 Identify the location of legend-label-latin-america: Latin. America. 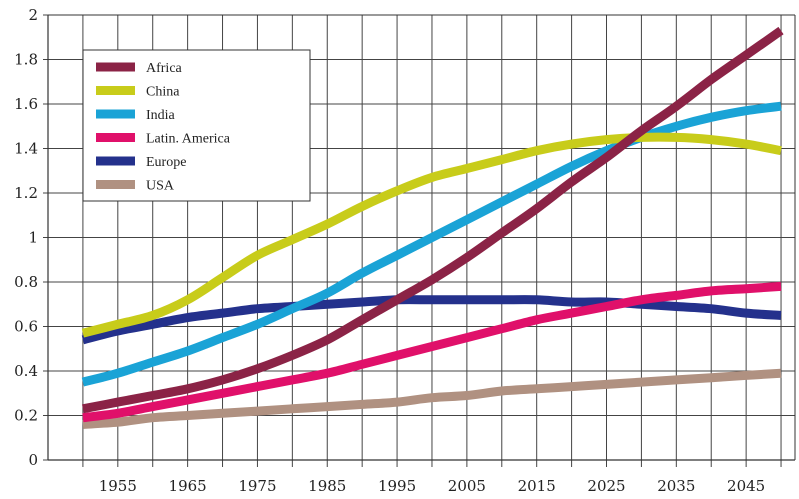
(188, 139).